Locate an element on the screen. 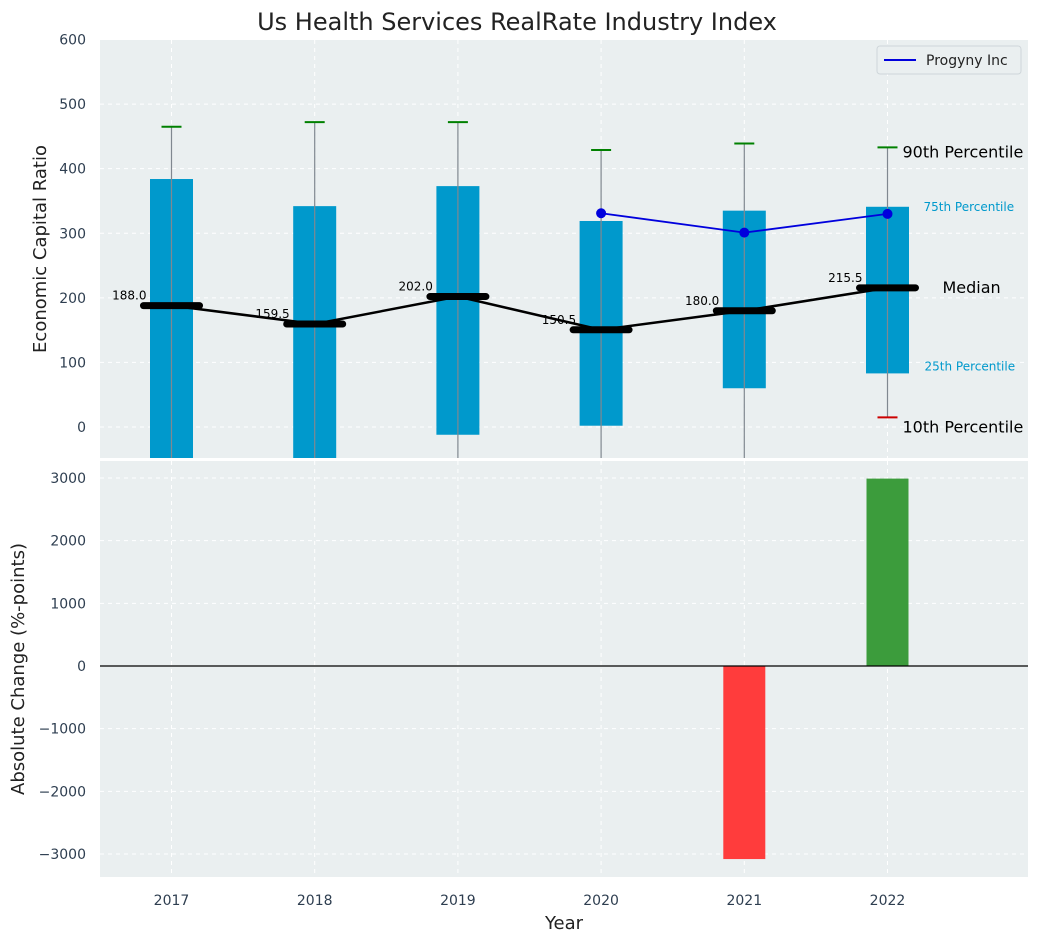 Image resolution: width=1039 pixels, height=942 pixels. x-axis-label: Year is located at coordinates (564, 923).